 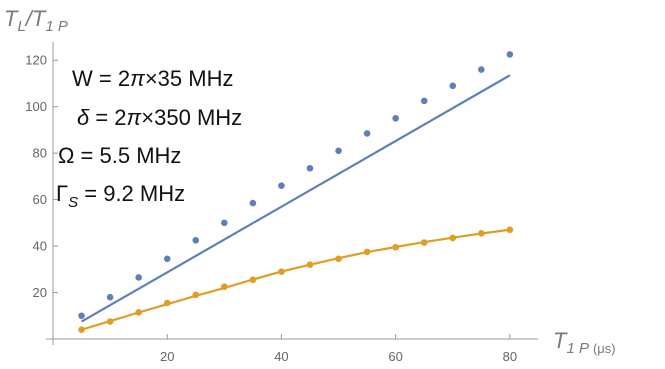 I want to click on x-tick-label: 40, so click(x=281, y=356).